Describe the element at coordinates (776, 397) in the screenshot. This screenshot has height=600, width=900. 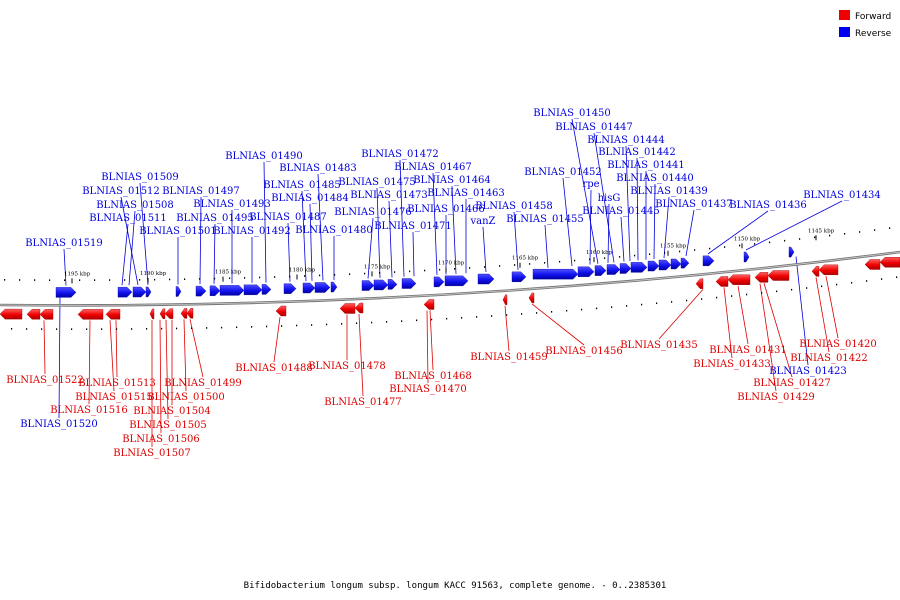
I see `gene-label: BLNIAS_01429` at that location.